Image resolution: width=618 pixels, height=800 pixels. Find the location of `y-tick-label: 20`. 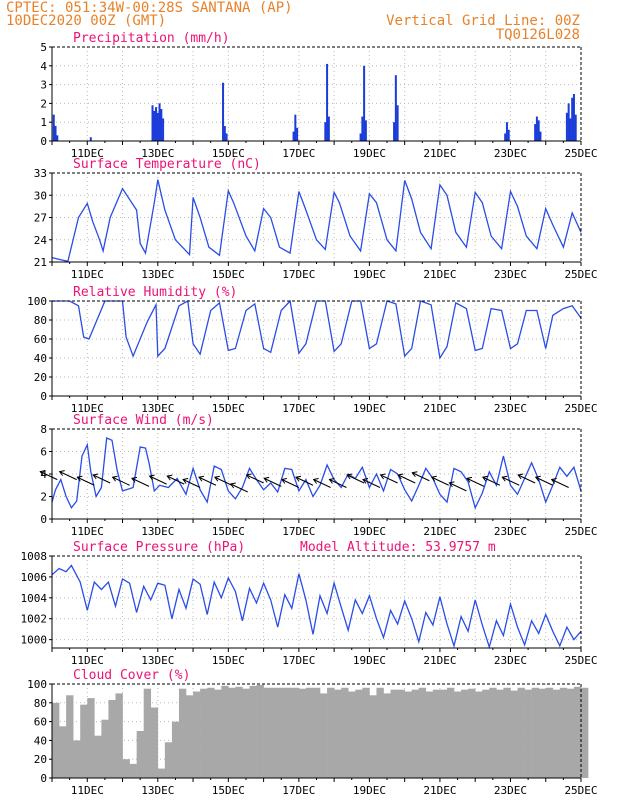

y-tick-label: 20 is located at coordinates (40, 759).